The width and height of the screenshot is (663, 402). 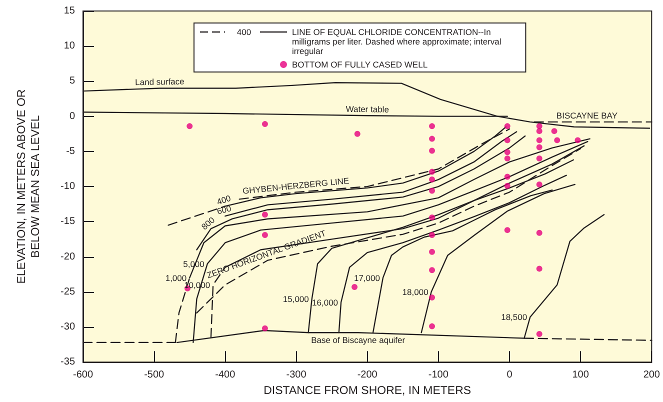 I want to click on y-tick-label: 15, so click(x=70, y=11).